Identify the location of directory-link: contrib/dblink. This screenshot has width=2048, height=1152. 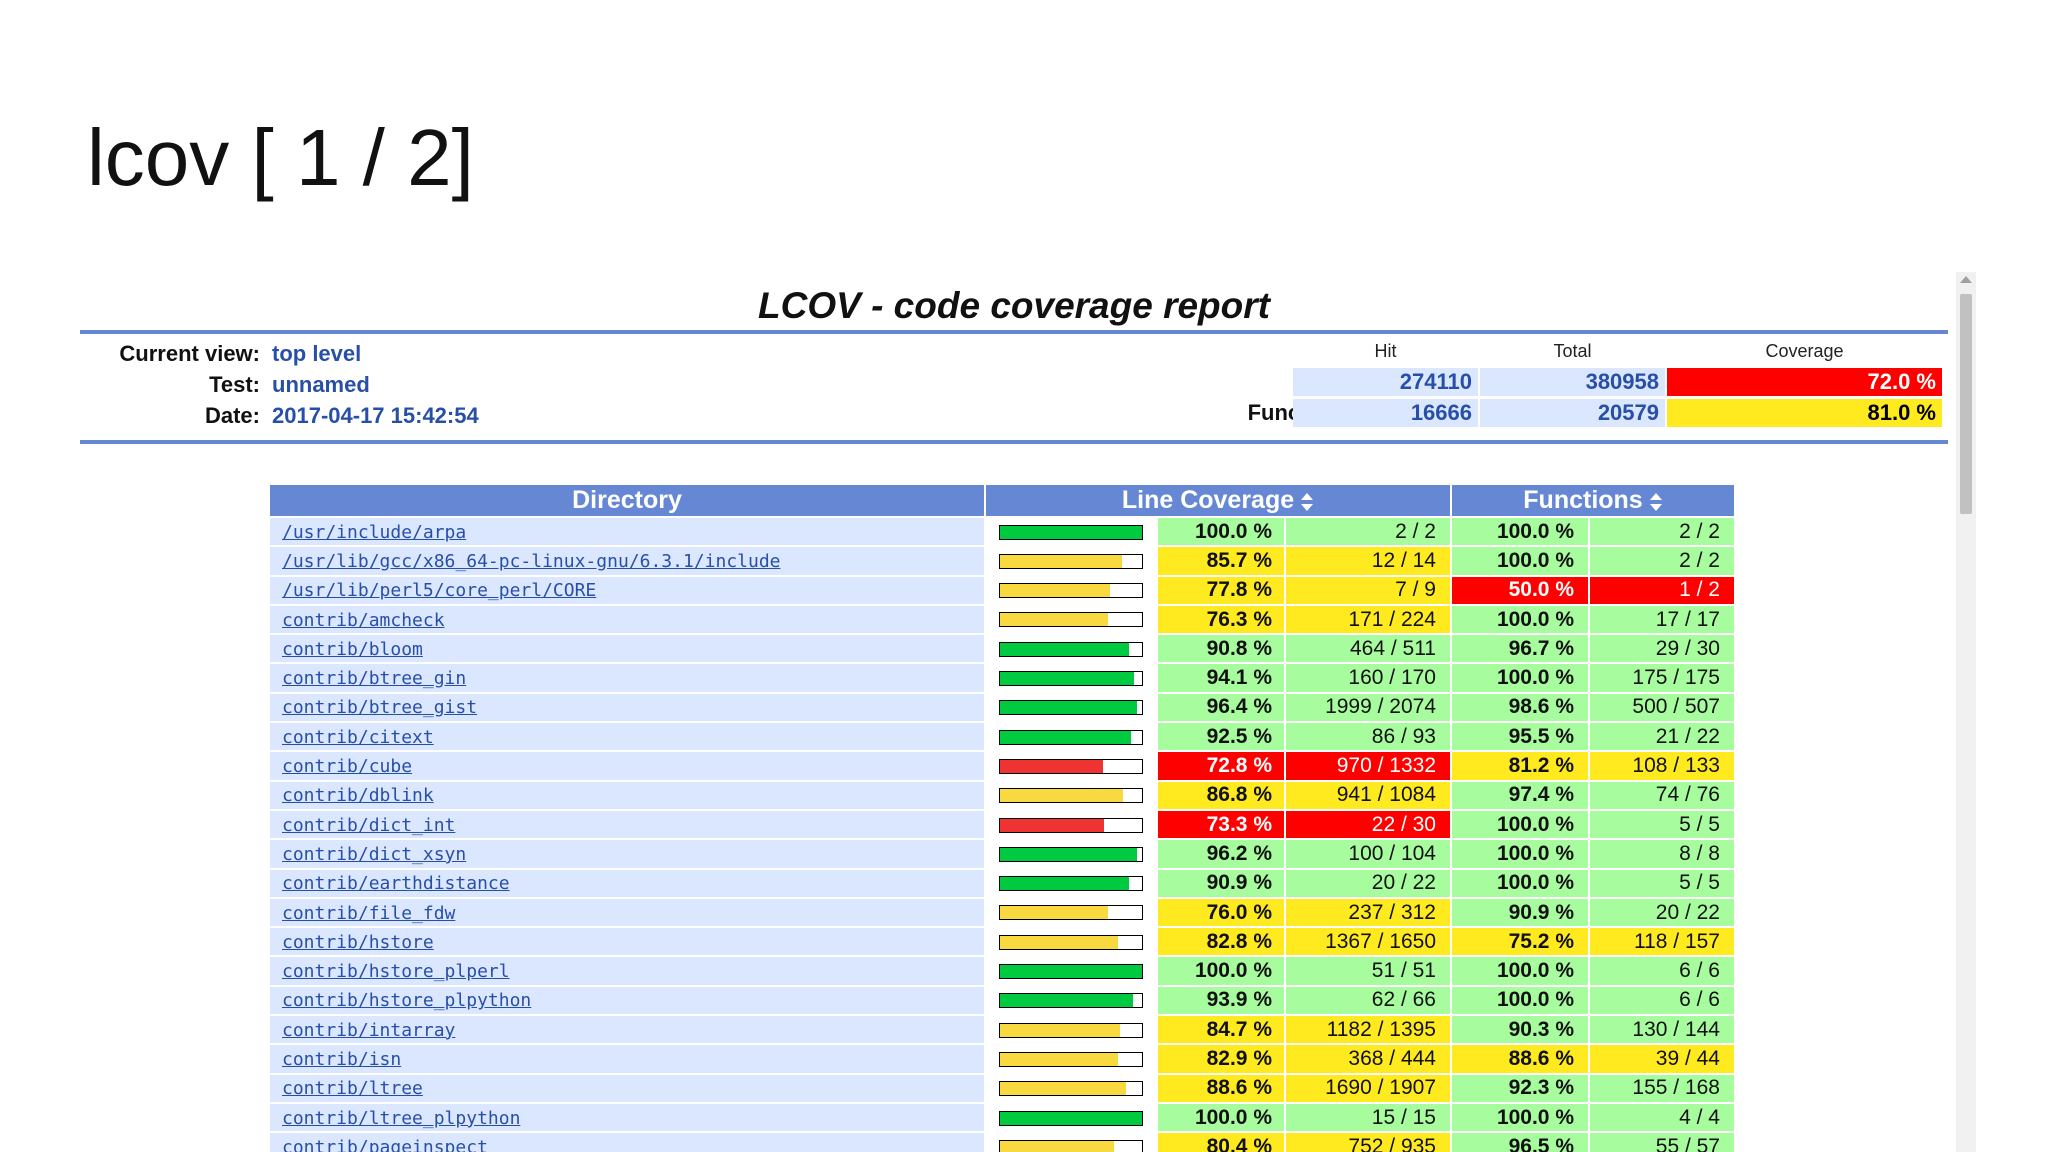
(358, 796).